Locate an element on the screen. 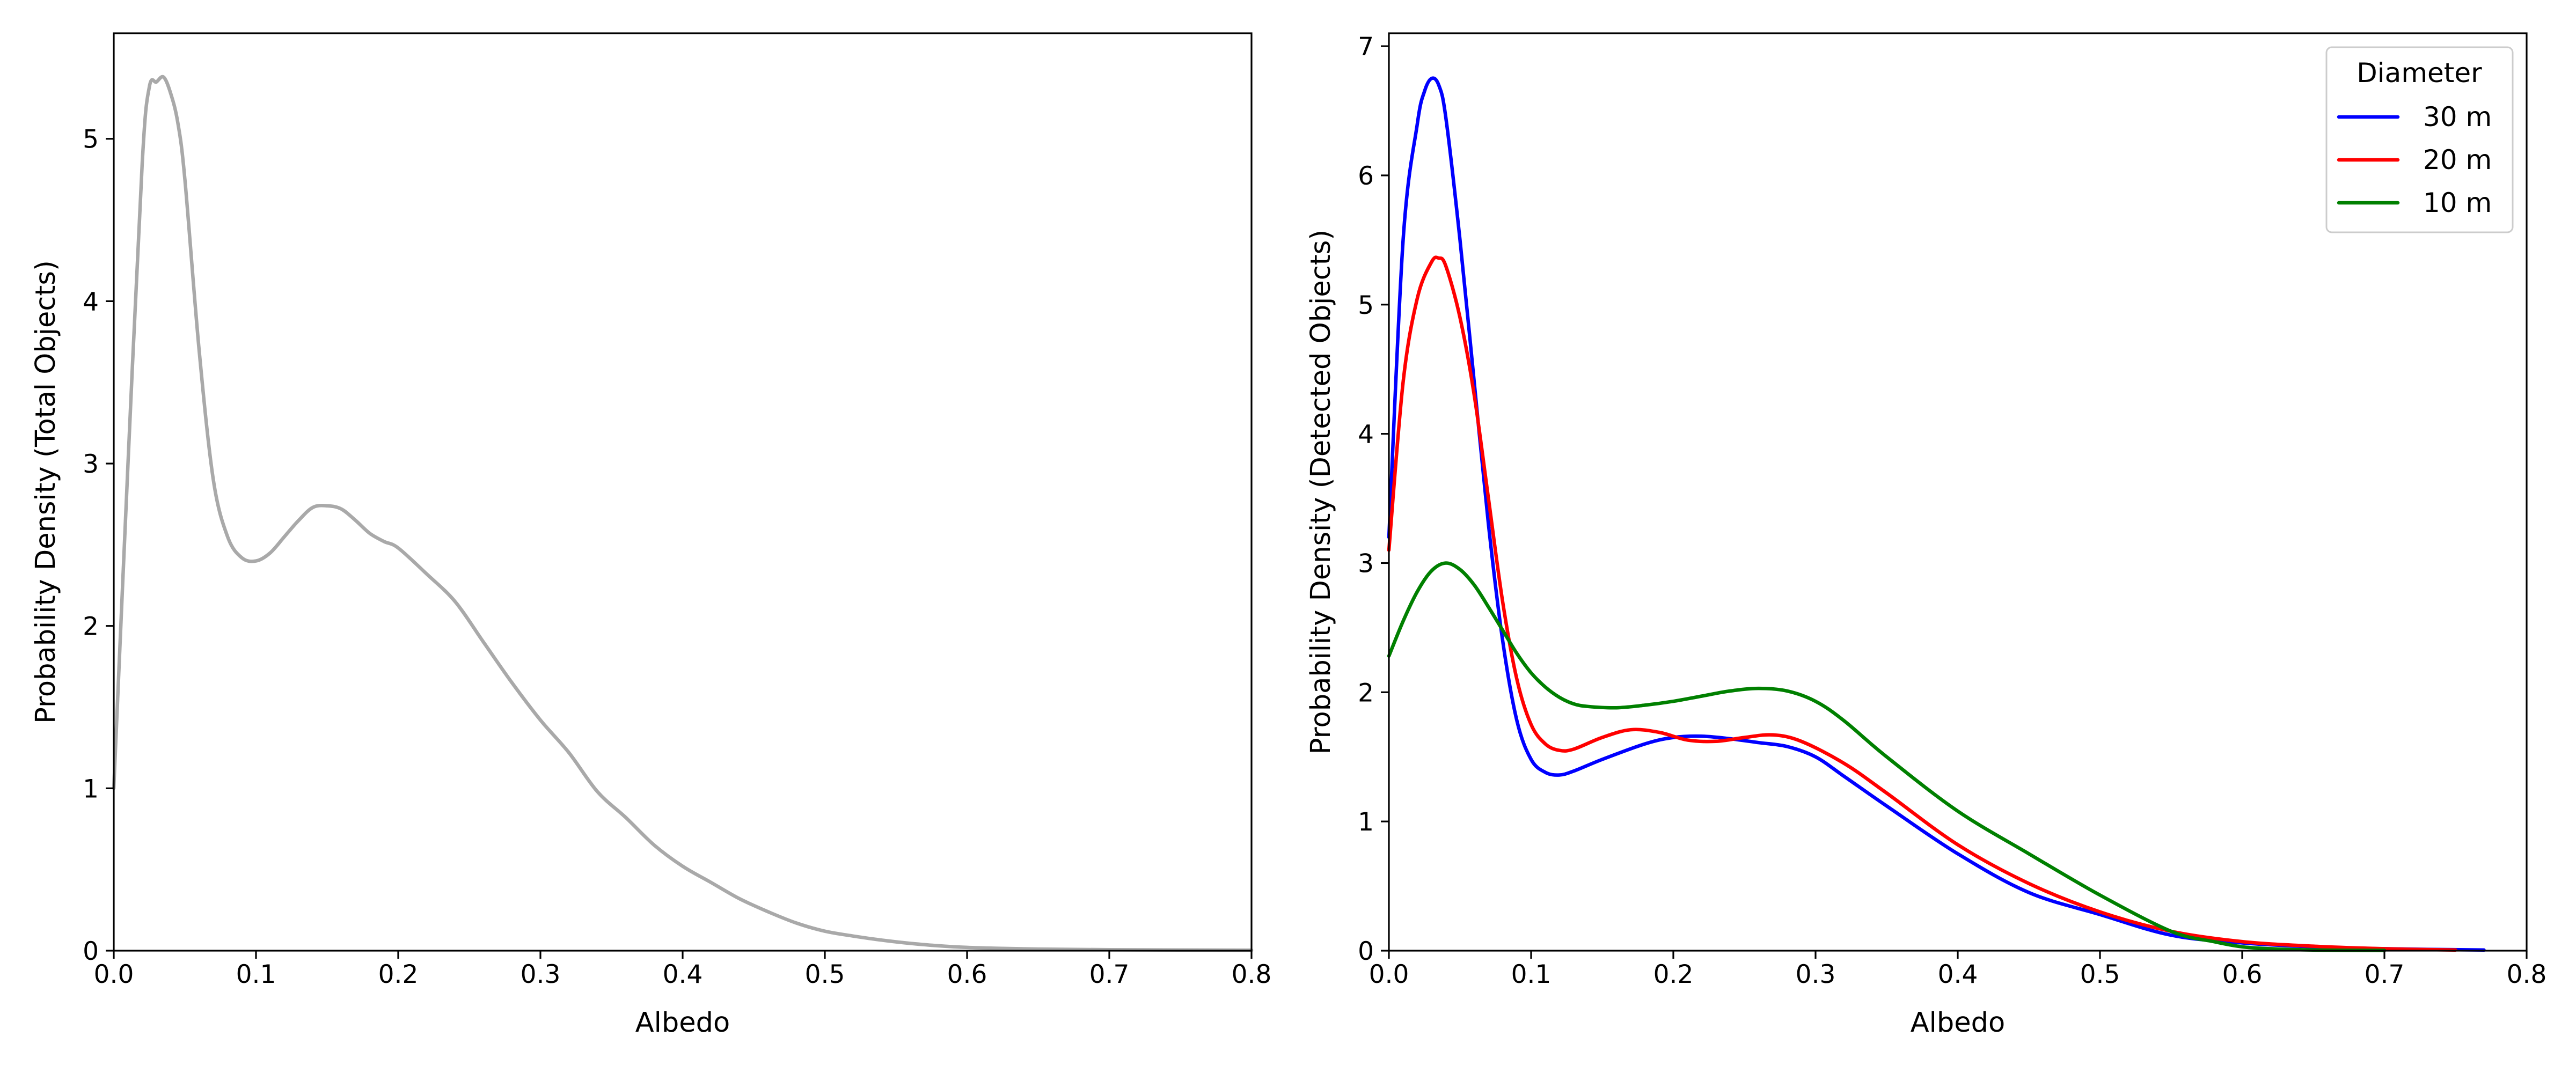 This screenshot has width=2576, height=1073. right-y-tick-label: 0 is located at coordinates (1366, 951).